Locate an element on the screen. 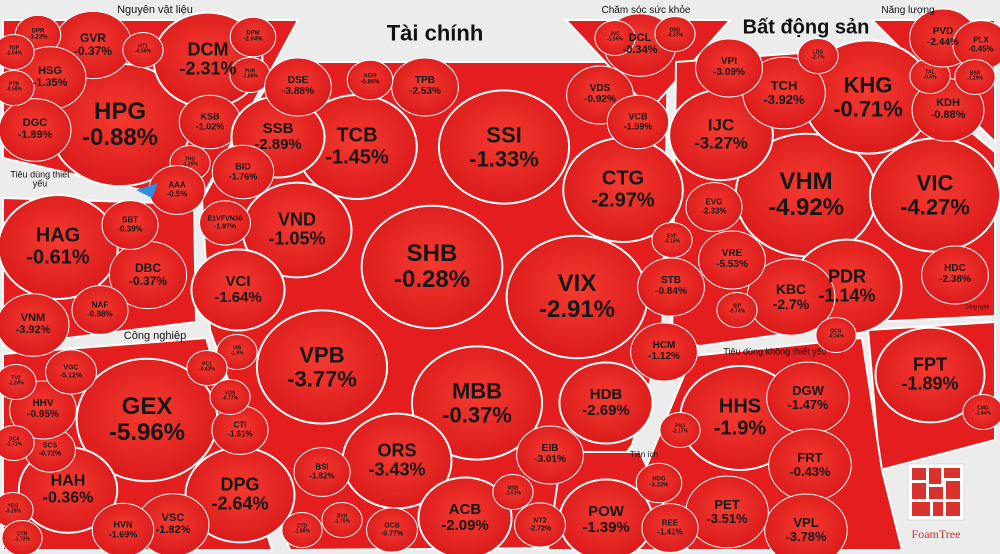 The width and height of the screenshot is (1000, 554). tile-cell-ldg is located at coordinates (818, 56).